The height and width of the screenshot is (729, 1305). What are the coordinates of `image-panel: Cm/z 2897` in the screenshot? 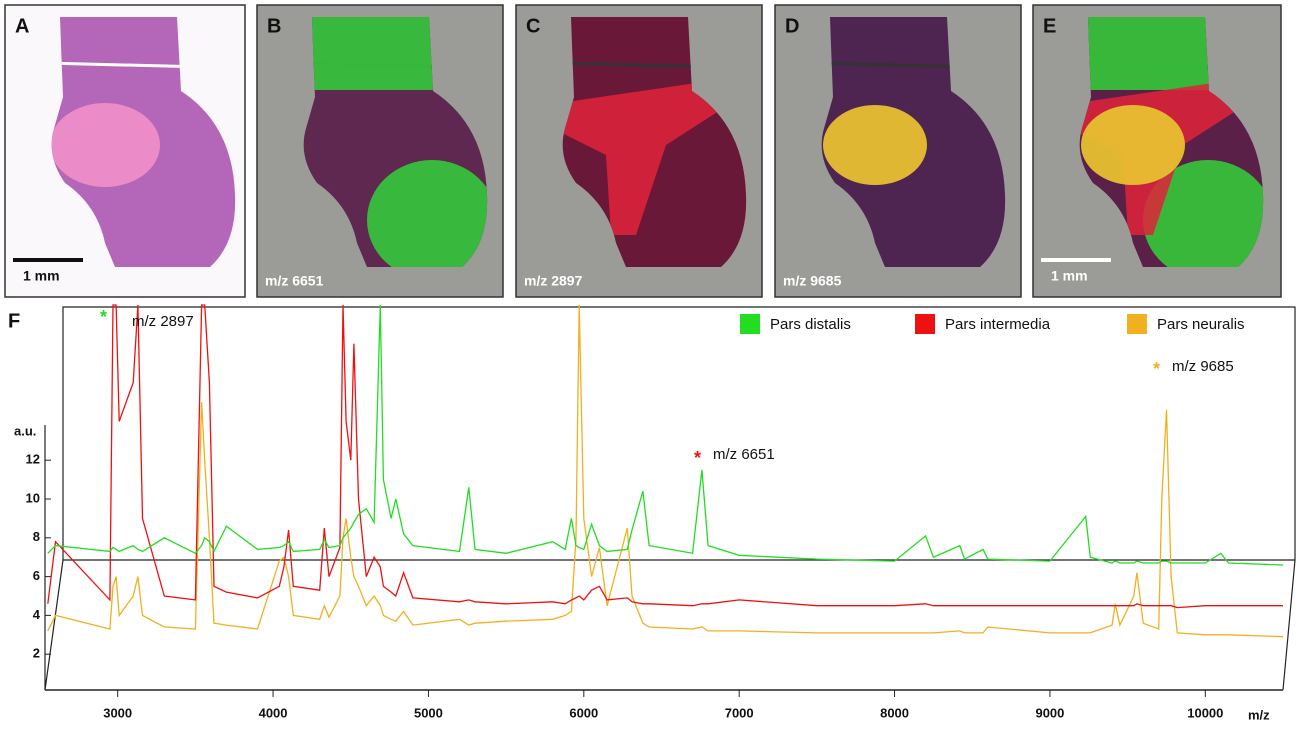 It's located at (639, 151).